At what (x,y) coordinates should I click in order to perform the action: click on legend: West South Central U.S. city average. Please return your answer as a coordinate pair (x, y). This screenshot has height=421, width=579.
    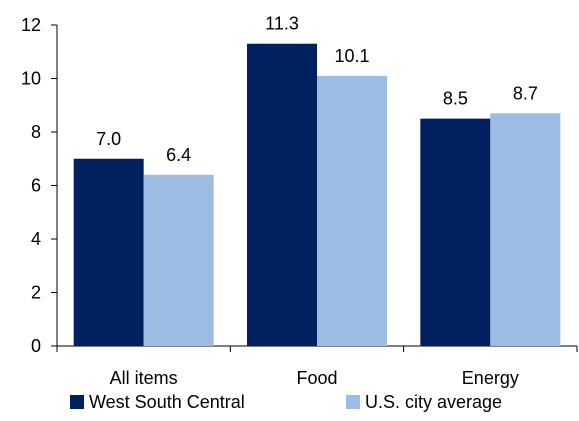
    Looking at the image, I should click on (286, 402).